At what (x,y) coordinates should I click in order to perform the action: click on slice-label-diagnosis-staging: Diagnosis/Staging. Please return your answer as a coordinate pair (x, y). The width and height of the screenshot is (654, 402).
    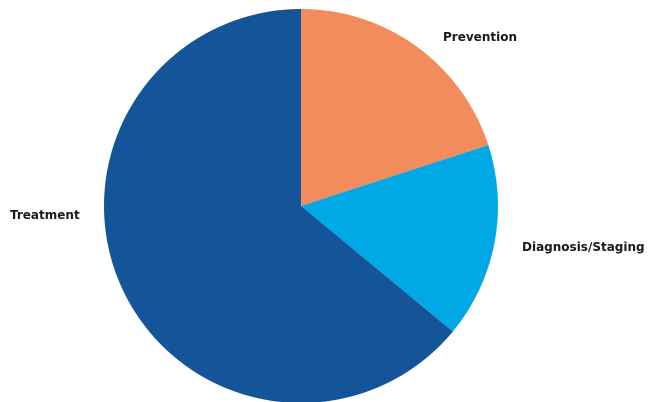
    Looking at the image, I should click on (583, 247).